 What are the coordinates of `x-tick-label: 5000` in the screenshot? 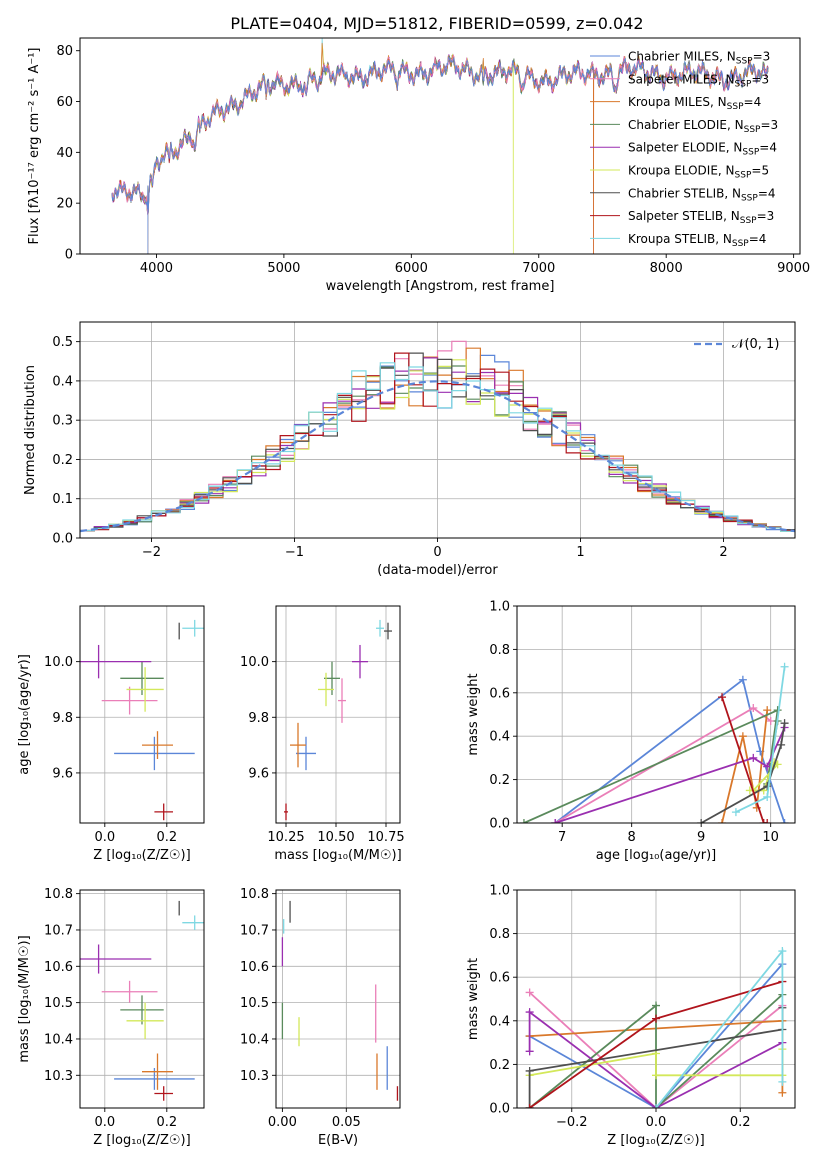 It's located at (283, 268).